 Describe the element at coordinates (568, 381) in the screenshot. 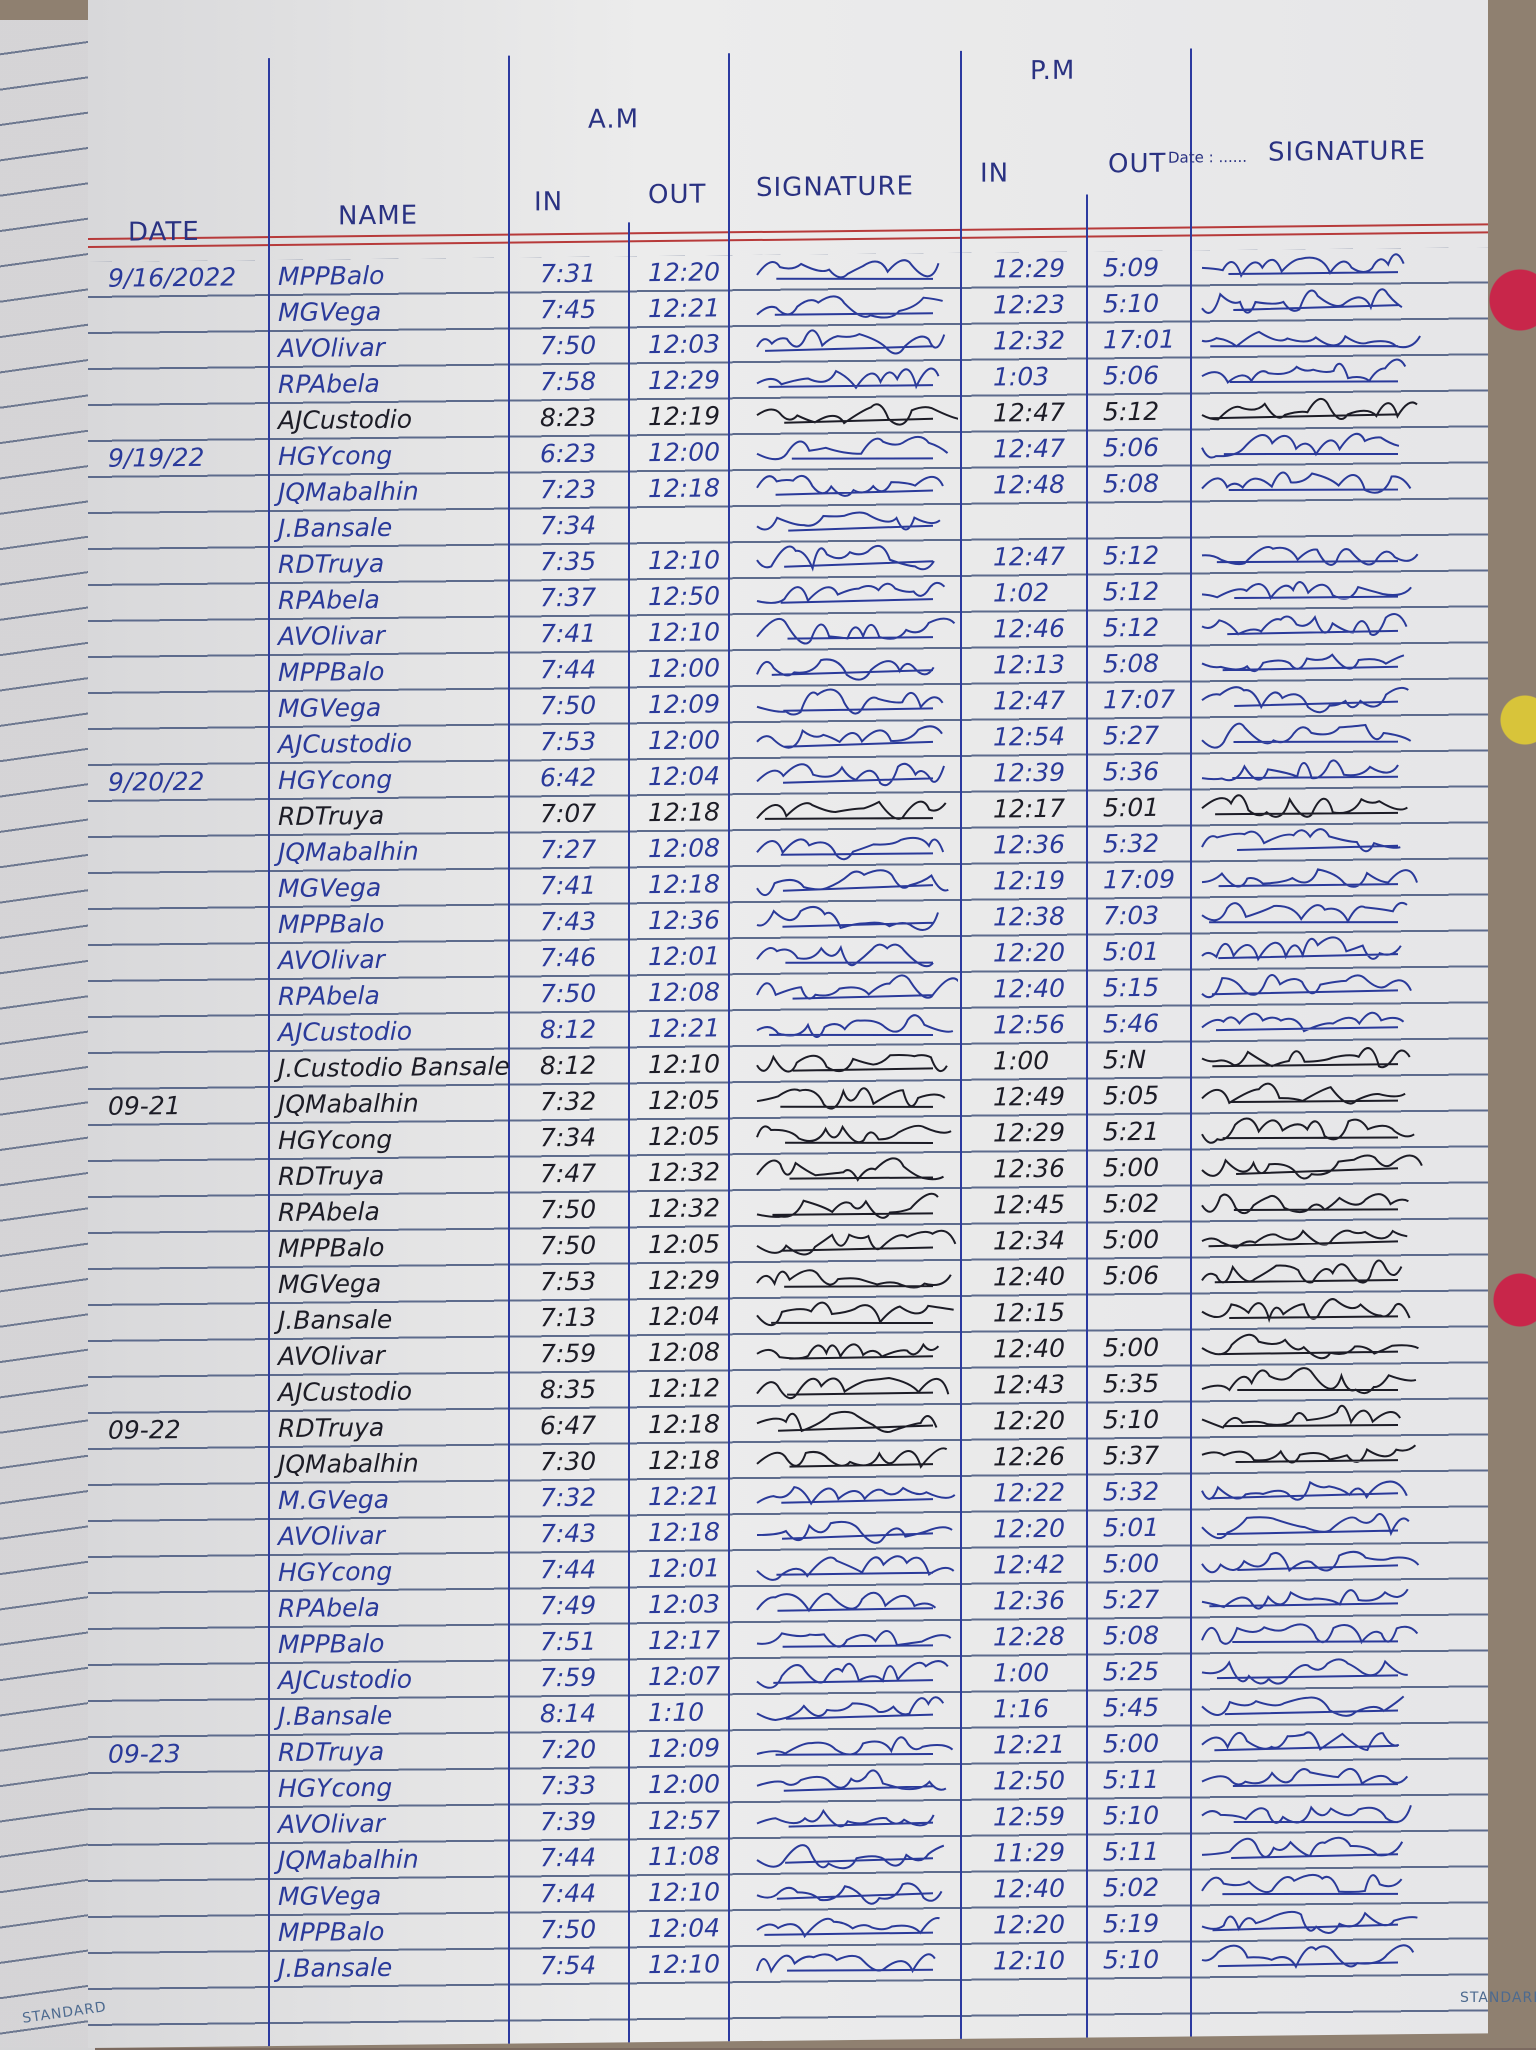

I see `am-in-cell: 7:58` at that location.